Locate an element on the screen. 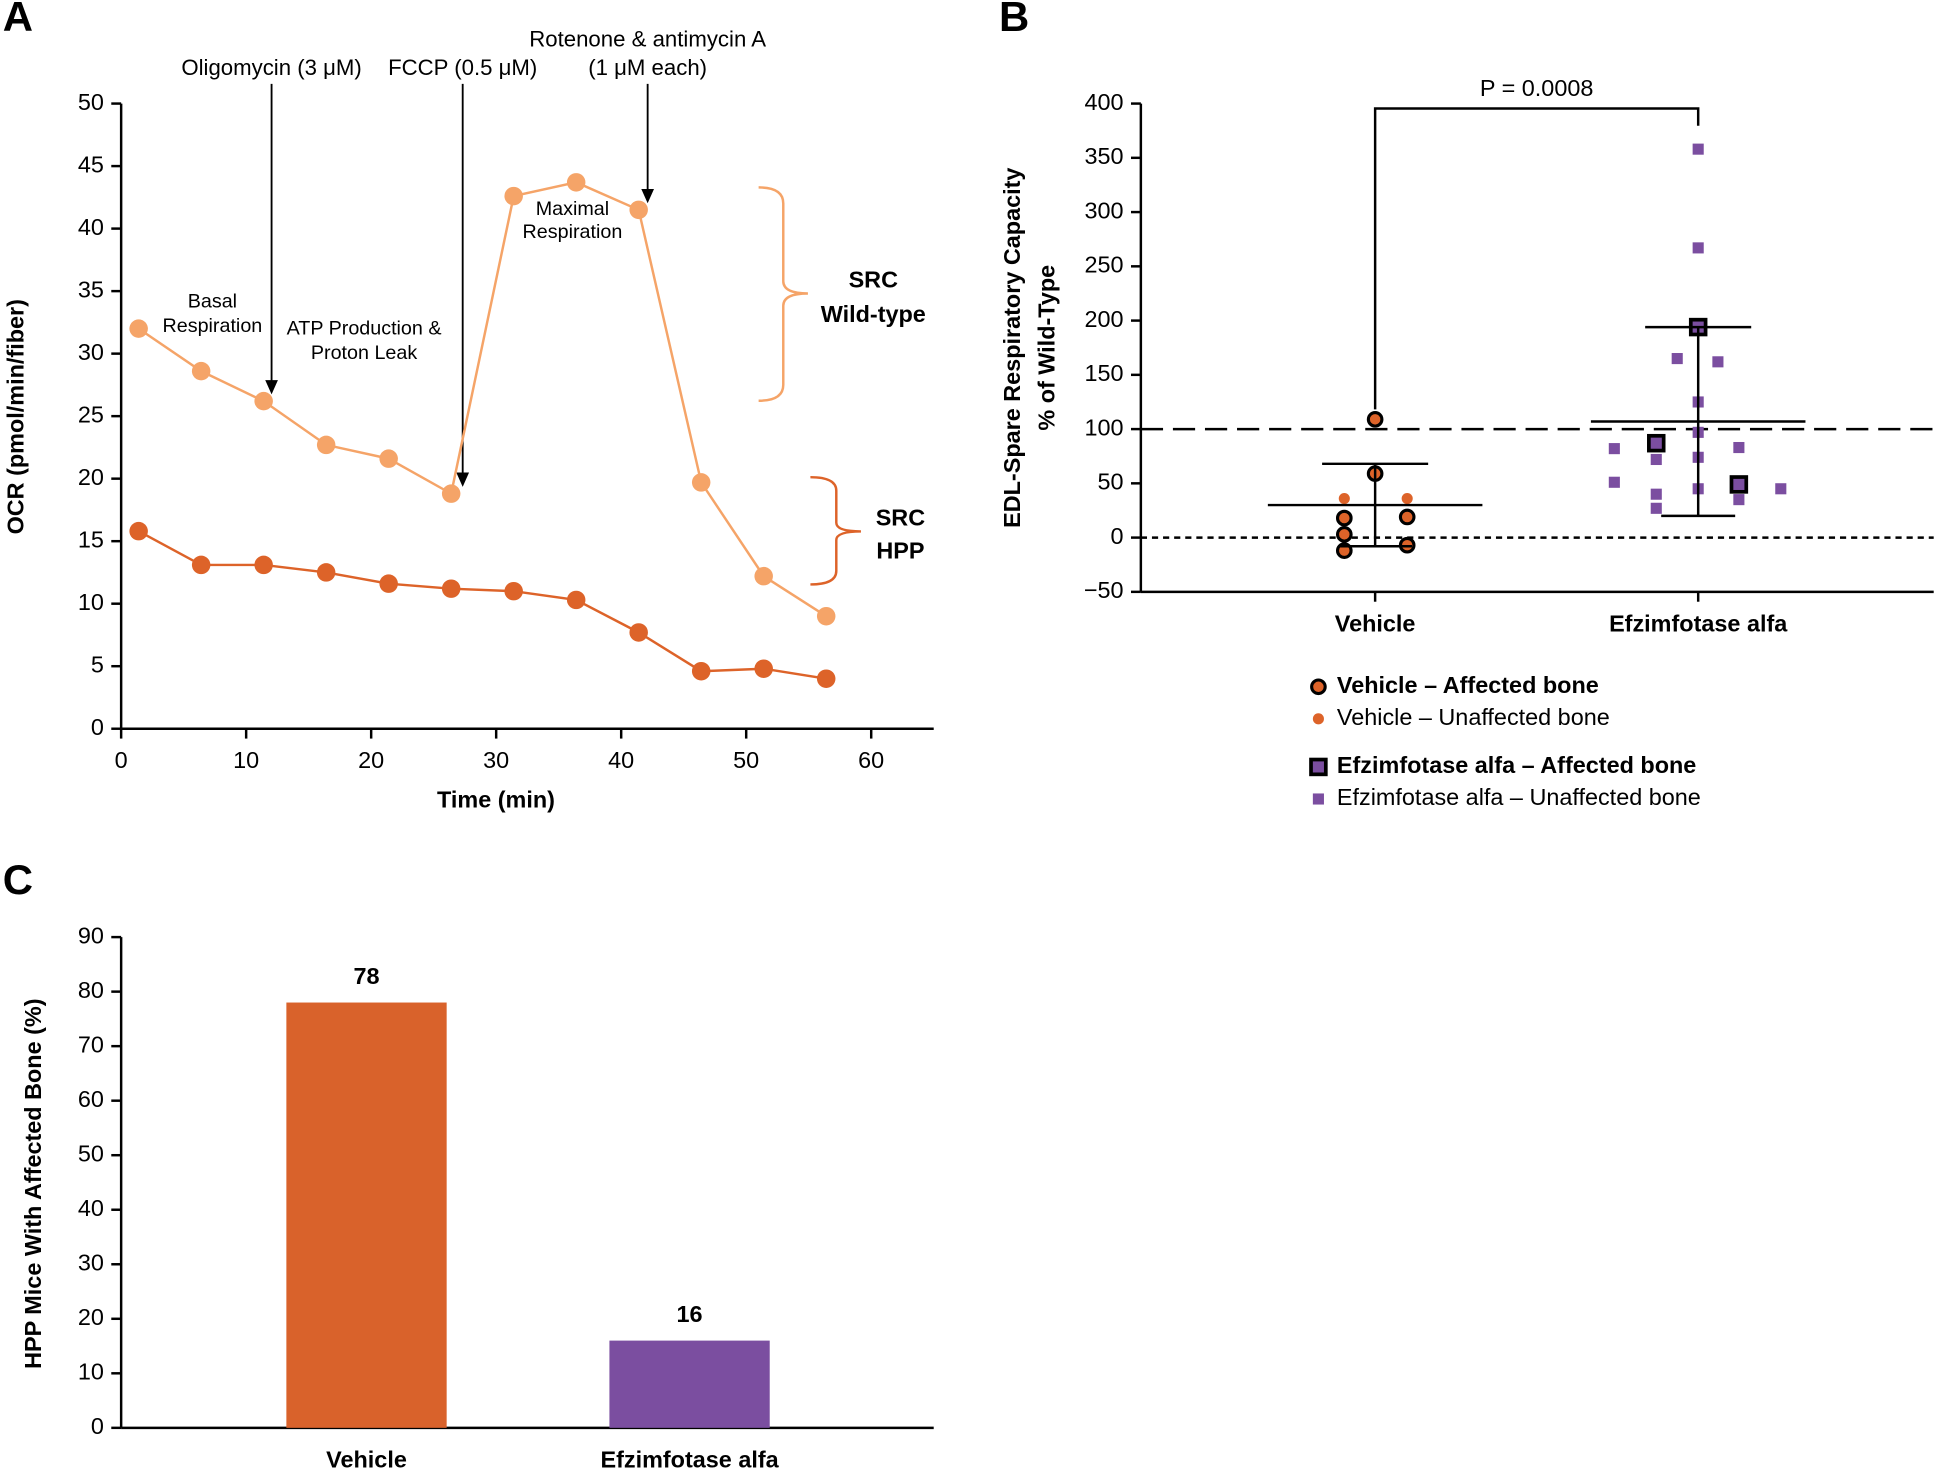  x-axis-title: Time (min) is located at coordinates (496, 800).